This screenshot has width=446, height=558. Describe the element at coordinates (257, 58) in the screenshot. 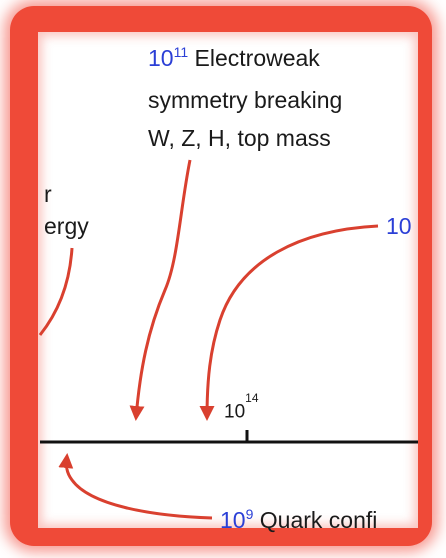

I see `electroweak-title: Electroweak` at that location.